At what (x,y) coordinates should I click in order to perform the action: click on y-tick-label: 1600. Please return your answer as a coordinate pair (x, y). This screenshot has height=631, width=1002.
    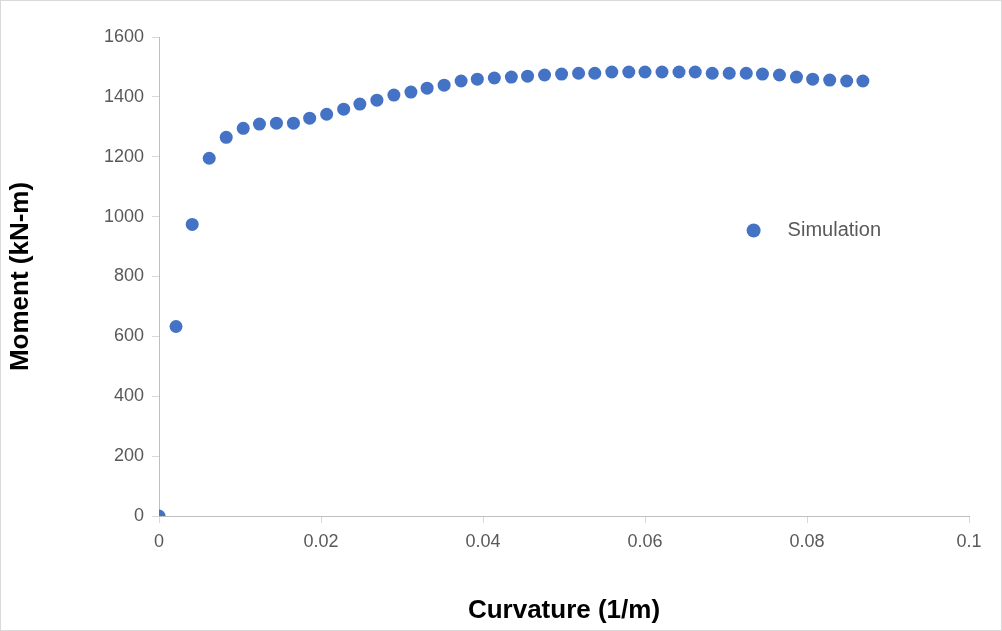
    Looking at the image, I should click on (123, 35).